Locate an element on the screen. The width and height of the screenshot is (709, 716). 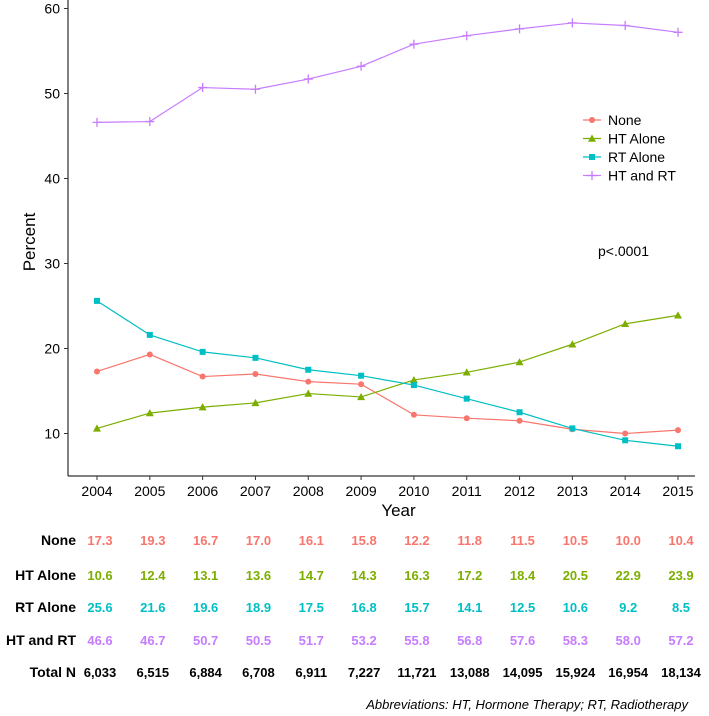
table-cell: 13,088 is located at coordinates (470, 672).